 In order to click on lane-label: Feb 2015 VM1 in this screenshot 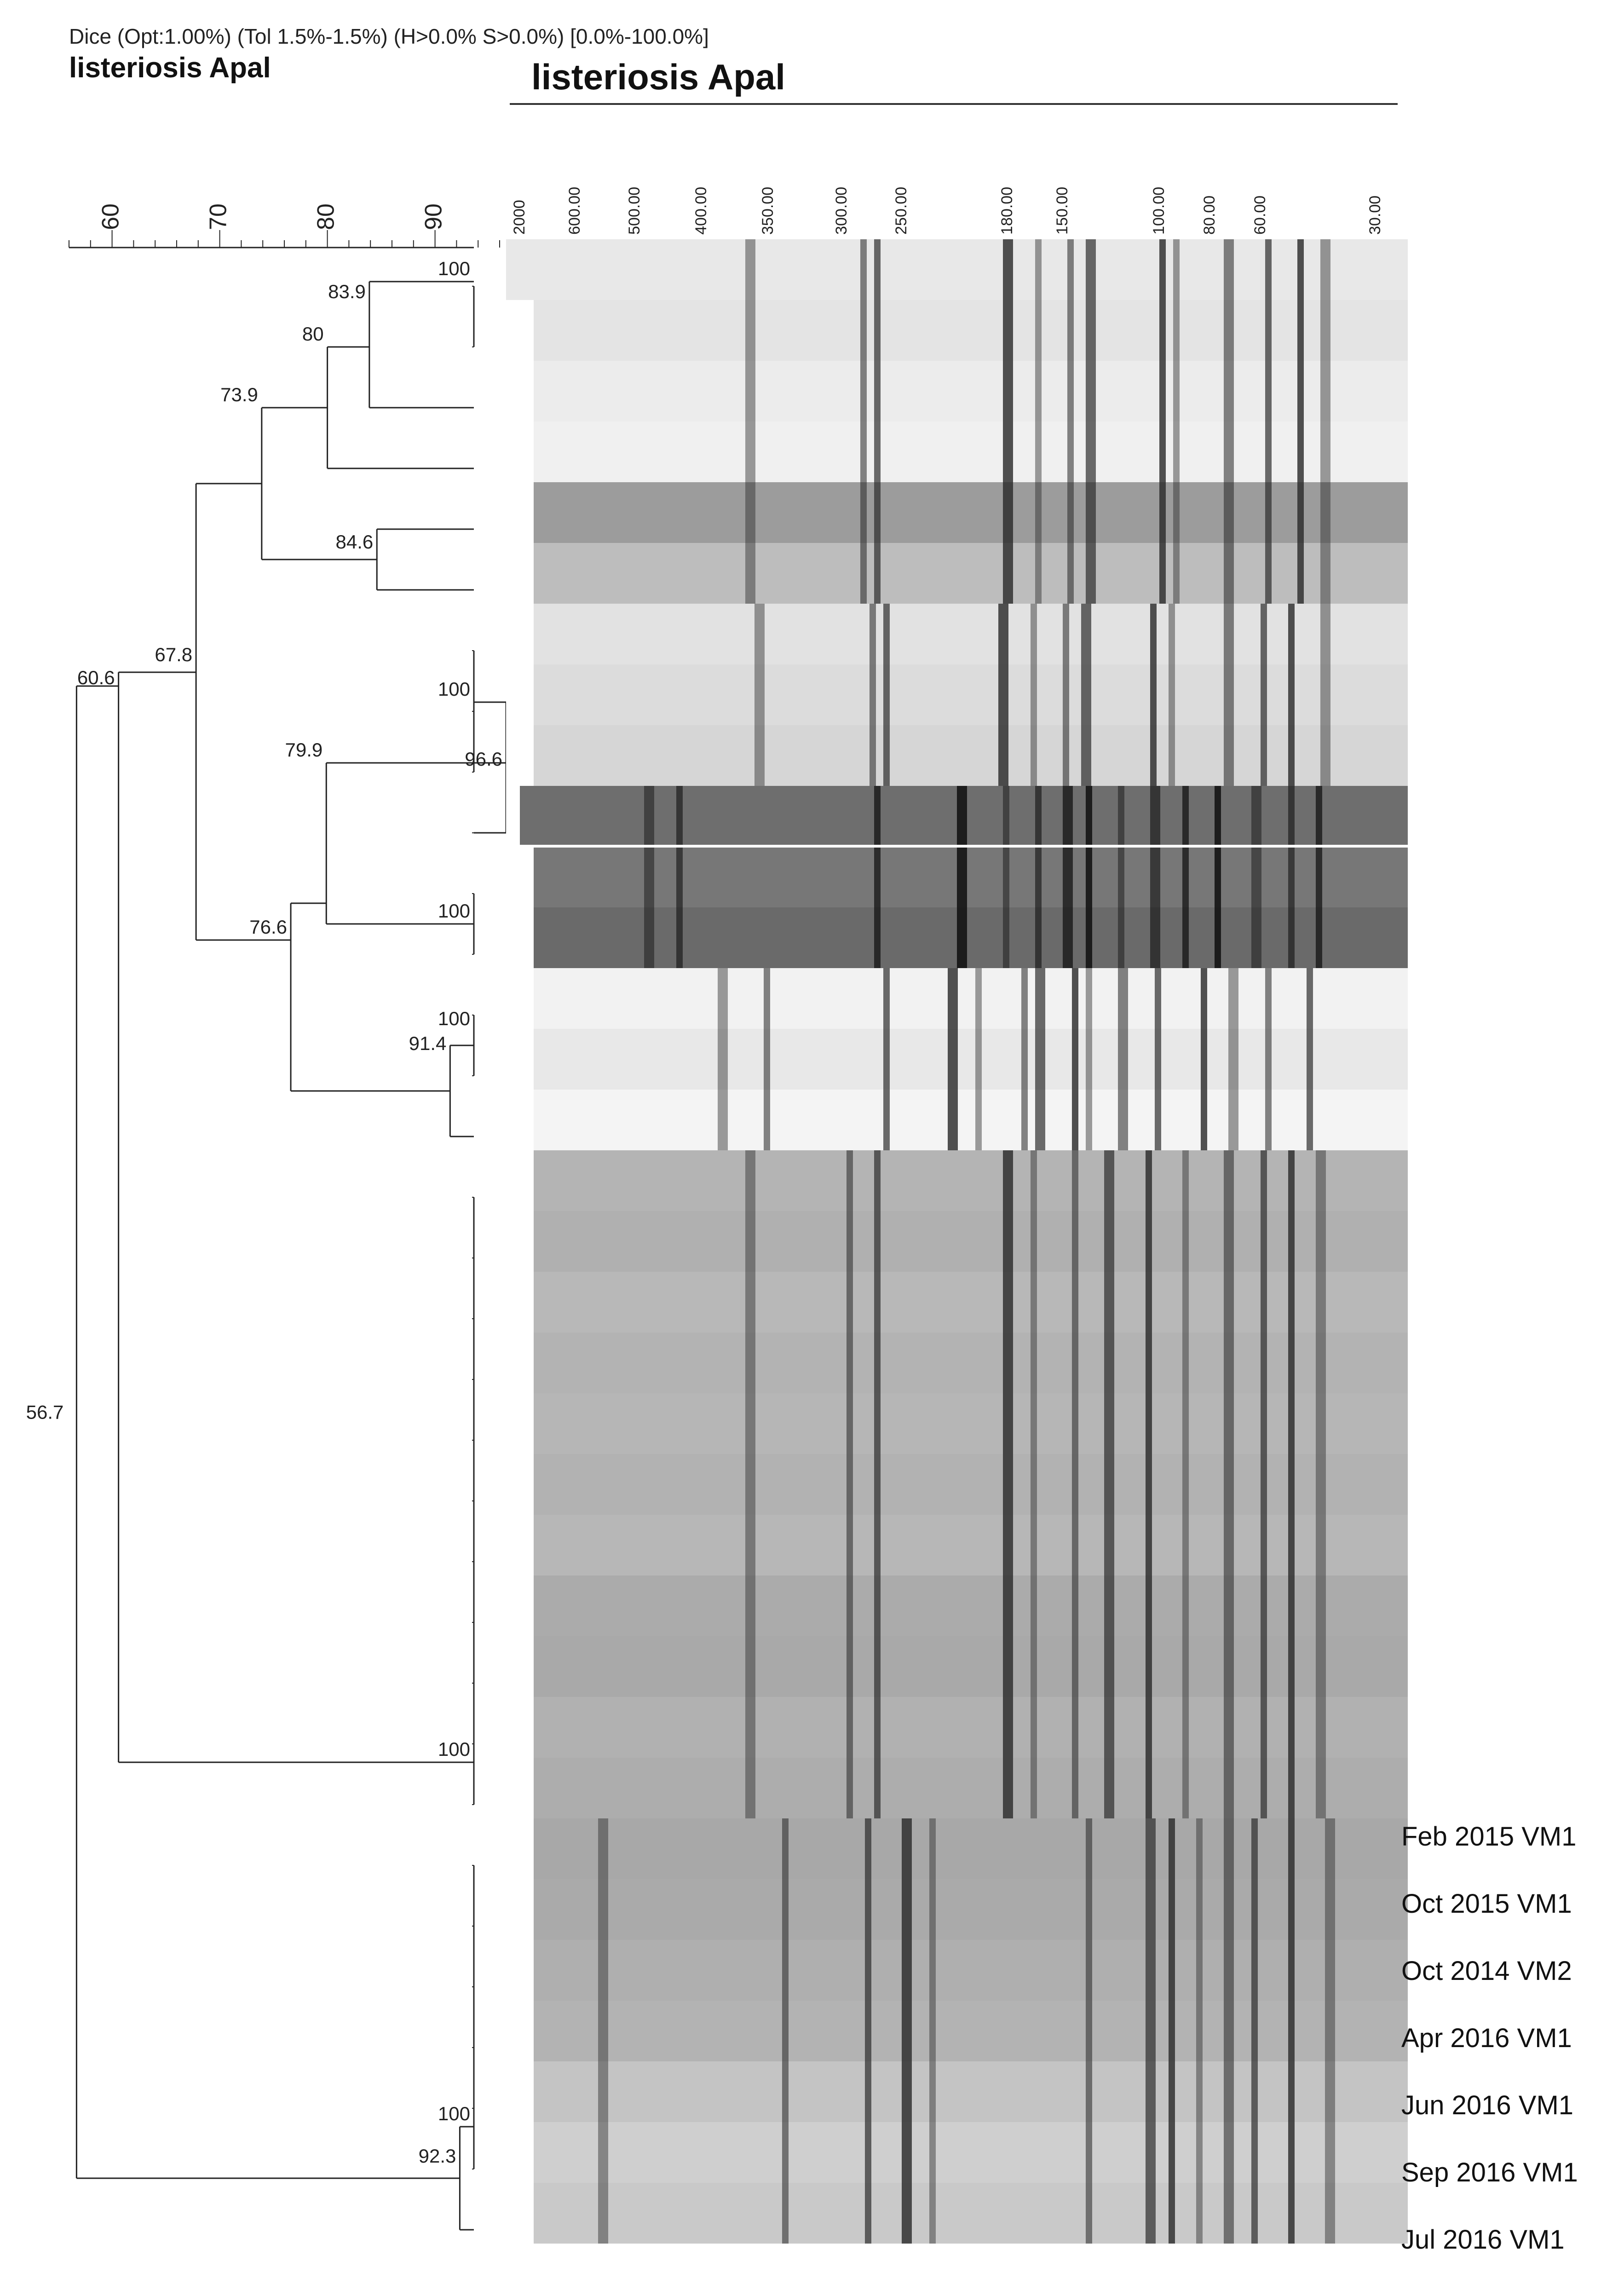, I will do `click(1489, 1837)`.